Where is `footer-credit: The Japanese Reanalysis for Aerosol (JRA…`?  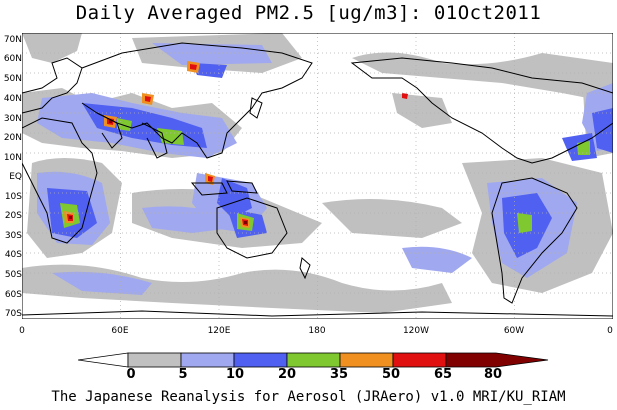
footer-credit: The Japanese Reanalysis for Aerosol (JRA… is located at coordinates (308, 397).